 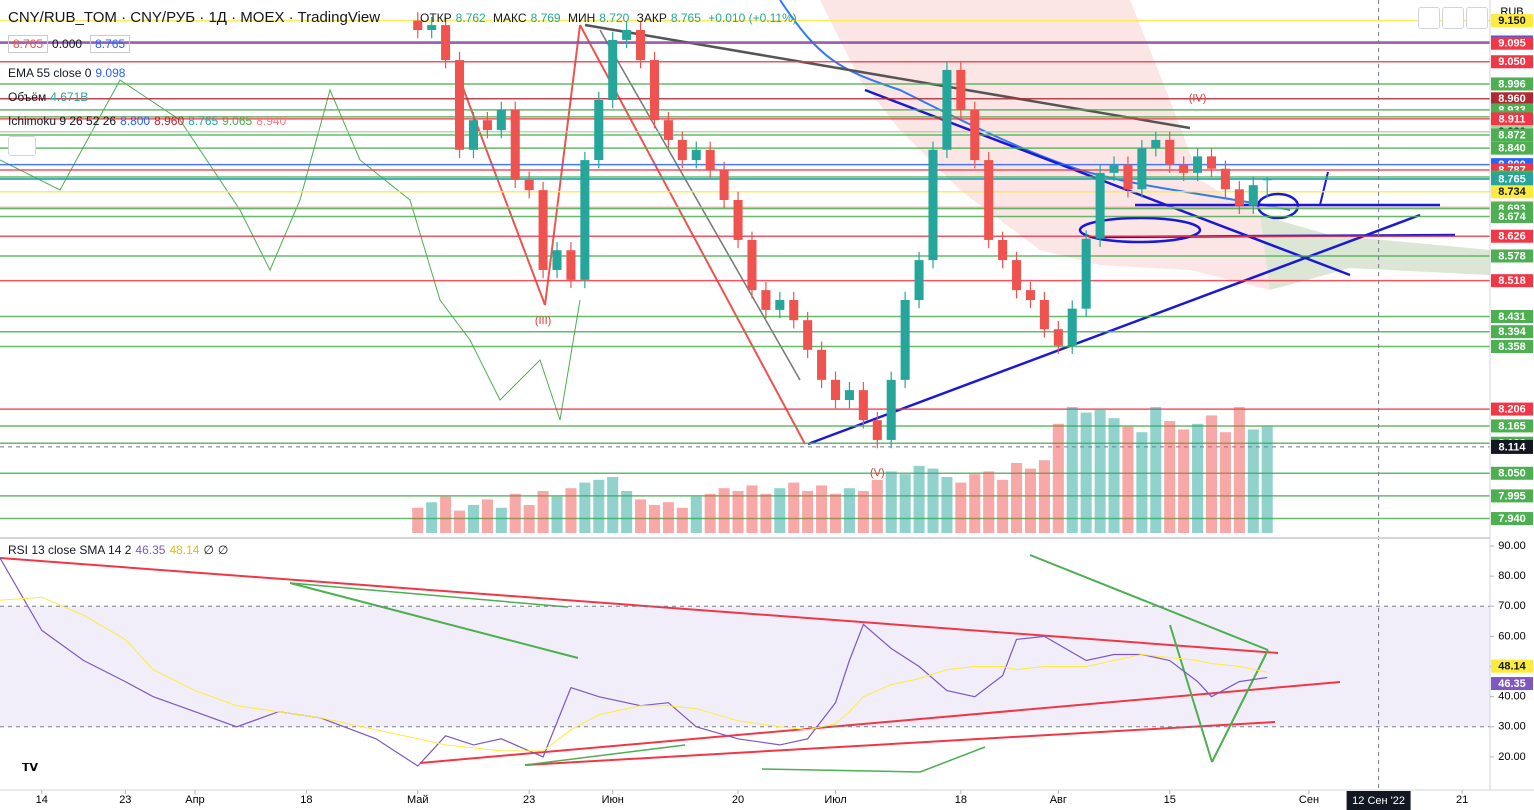 What do you see at coordinates (169, 121) in the screenshot?
I see `value: 8.960` at bounding box center [169, 121].